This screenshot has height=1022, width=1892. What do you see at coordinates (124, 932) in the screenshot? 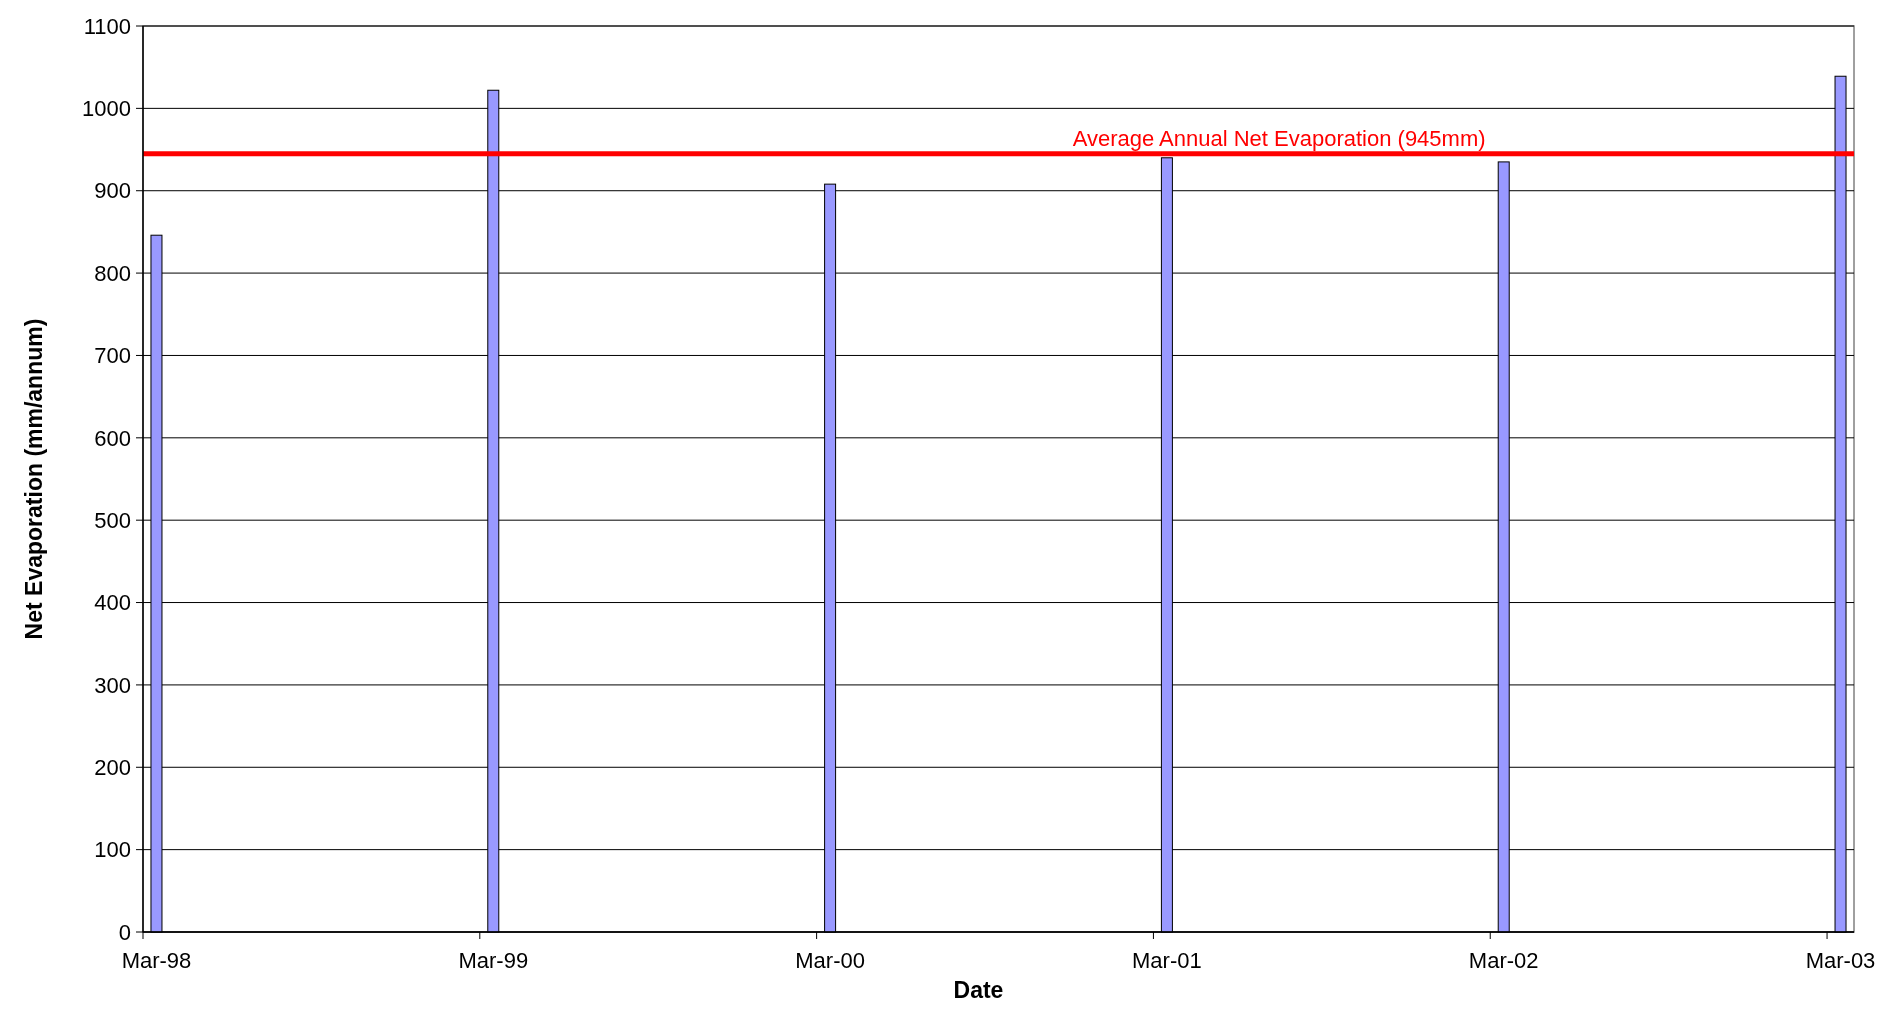
I see `y-tick-label: 0` at bounding box center [124, 932].